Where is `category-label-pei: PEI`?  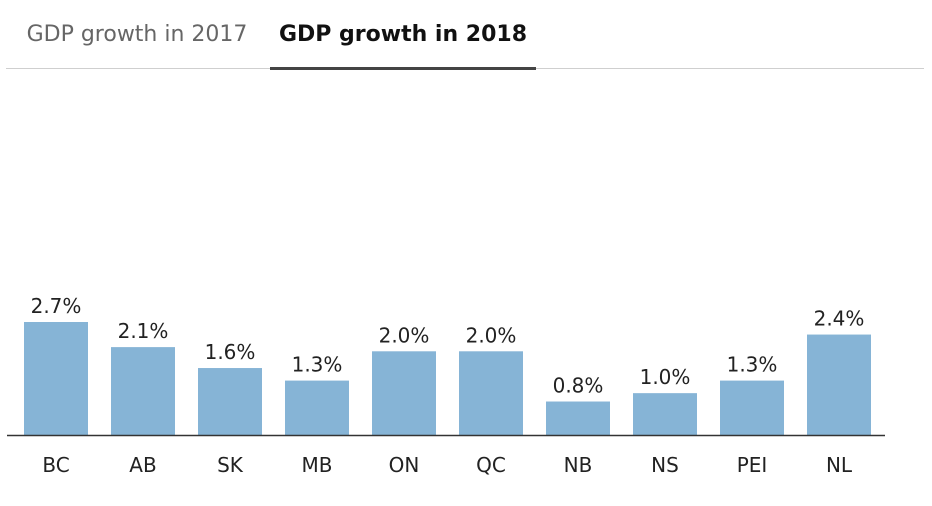
category-label-pei: PEI is located at coordinates (752, 465).